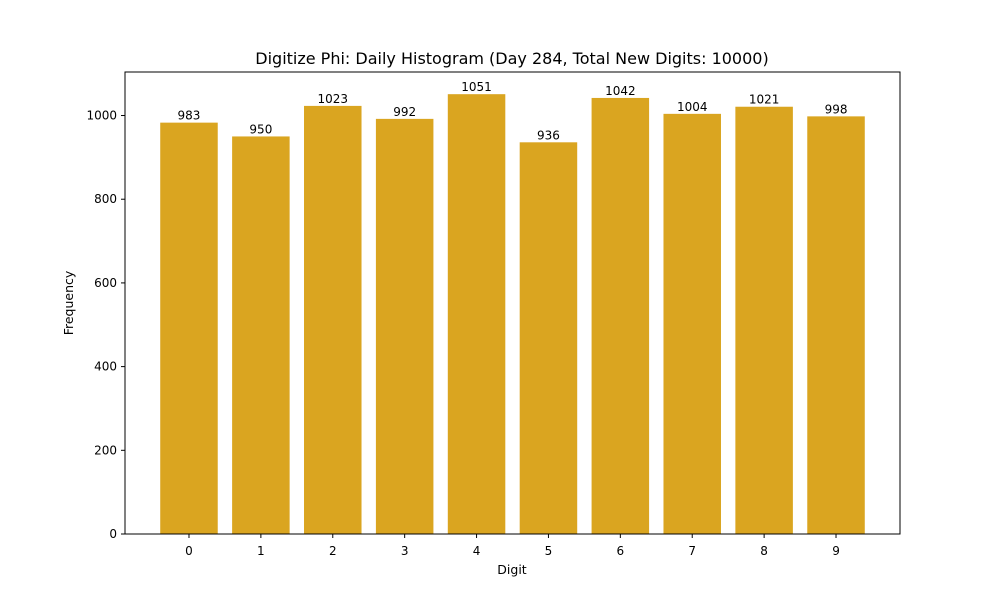 This screenshot has height=600, width=1000. I want to click on y-tick-label: 0, so click(113, 534).